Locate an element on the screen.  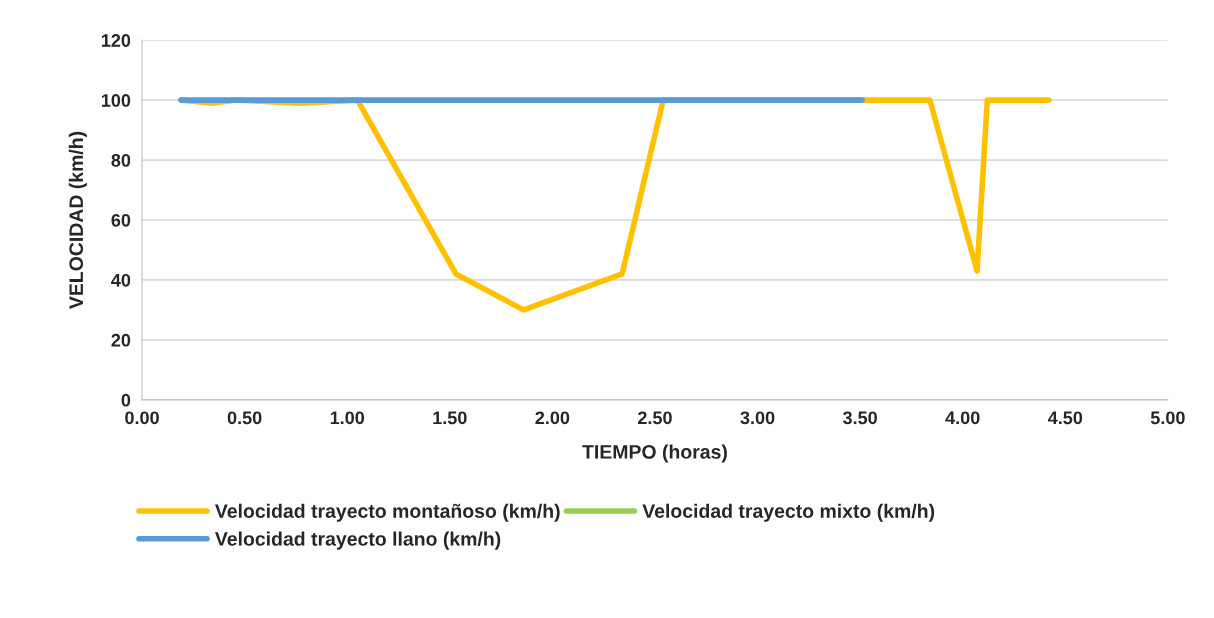
x-tick-label: 3.50 is located at coordinates (859, 418).